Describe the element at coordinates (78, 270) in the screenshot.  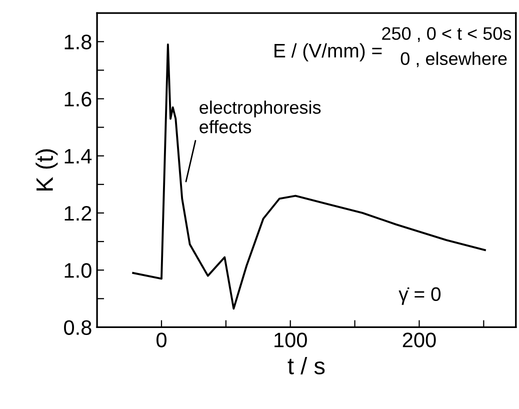
I see `y-tick-label: 1.0` at that location.